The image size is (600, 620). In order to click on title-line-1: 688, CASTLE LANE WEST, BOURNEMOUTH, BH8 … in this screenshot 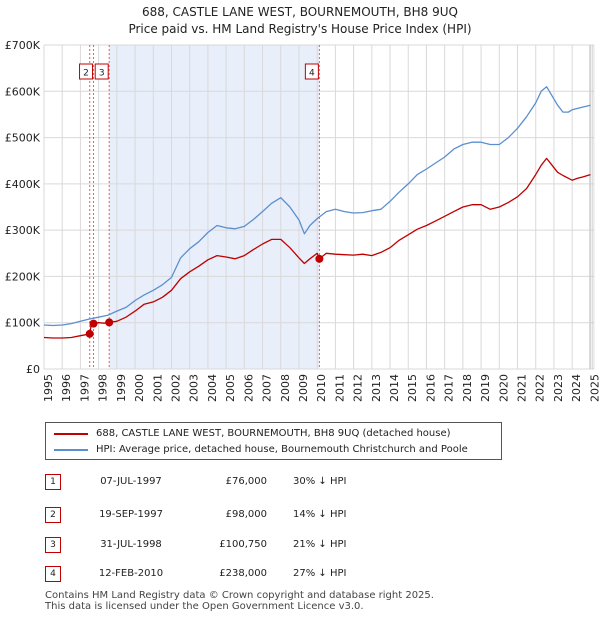, I will do `click(300, 12)`.